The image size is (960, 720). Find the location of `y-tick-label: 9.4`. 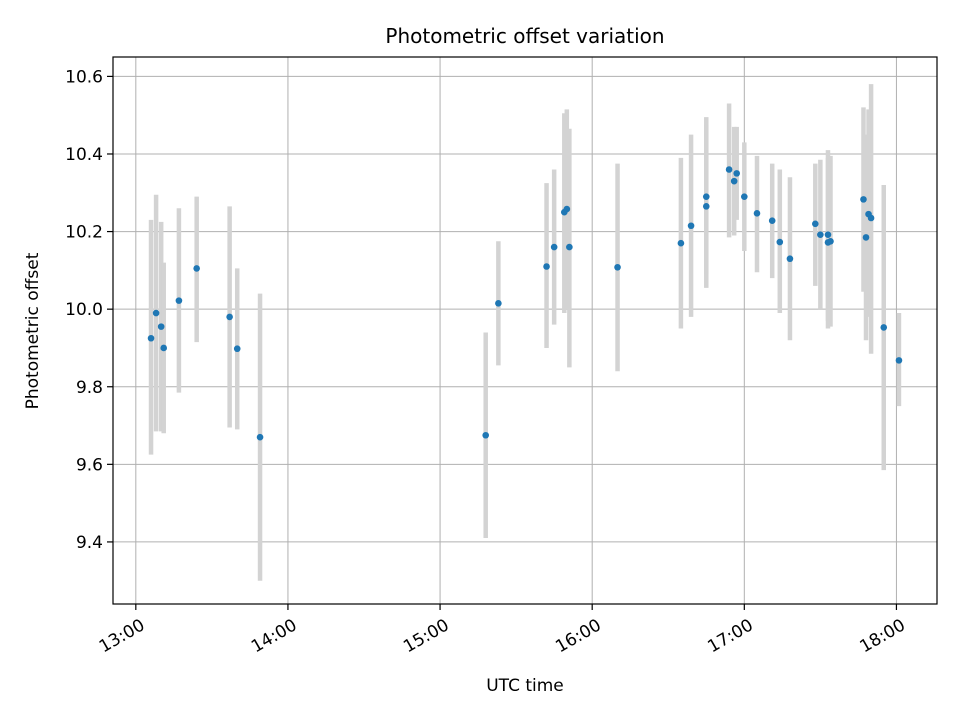

y-tick-label: 9.4 is located at coordinates (89, 543).